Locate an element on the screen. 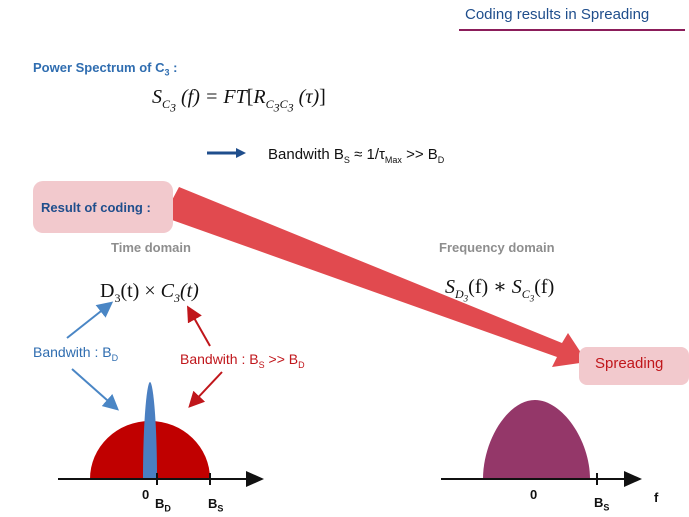 Image resolution: width=689 pixels, height=517 pixels. frequency-domain-formula: SD3(f) ∗ SC3(f) is located at coordinates (500, 290).